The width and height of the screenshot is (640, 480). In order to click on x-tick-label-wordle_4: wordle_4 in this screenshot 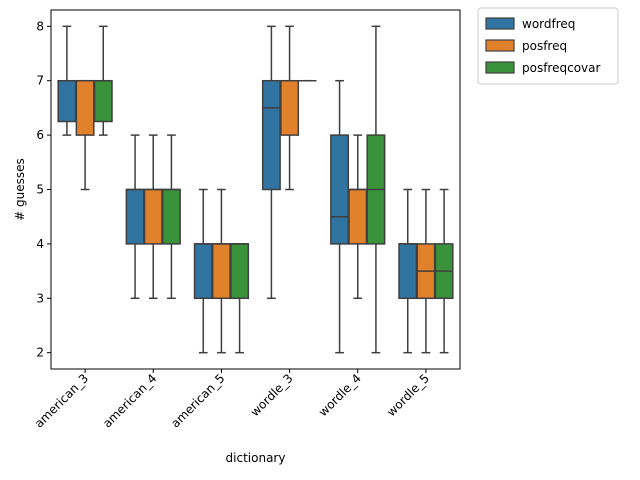, I will do `click(340, 395)`.